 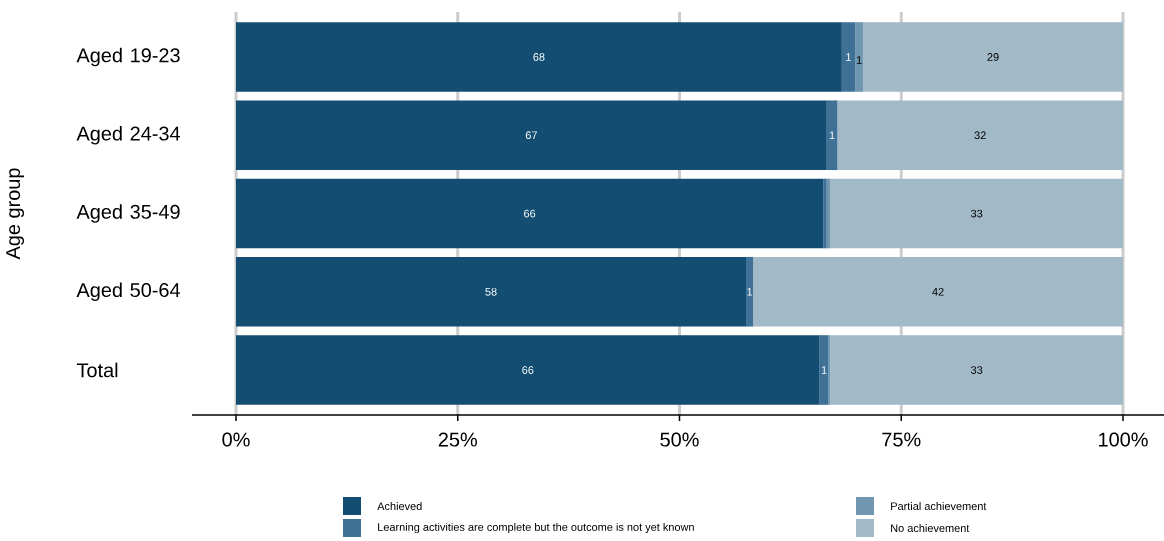 What do you see at coordinates (938, 291) in the screenshot?
I see `data-label: 42` at bounding box center [938, 291].